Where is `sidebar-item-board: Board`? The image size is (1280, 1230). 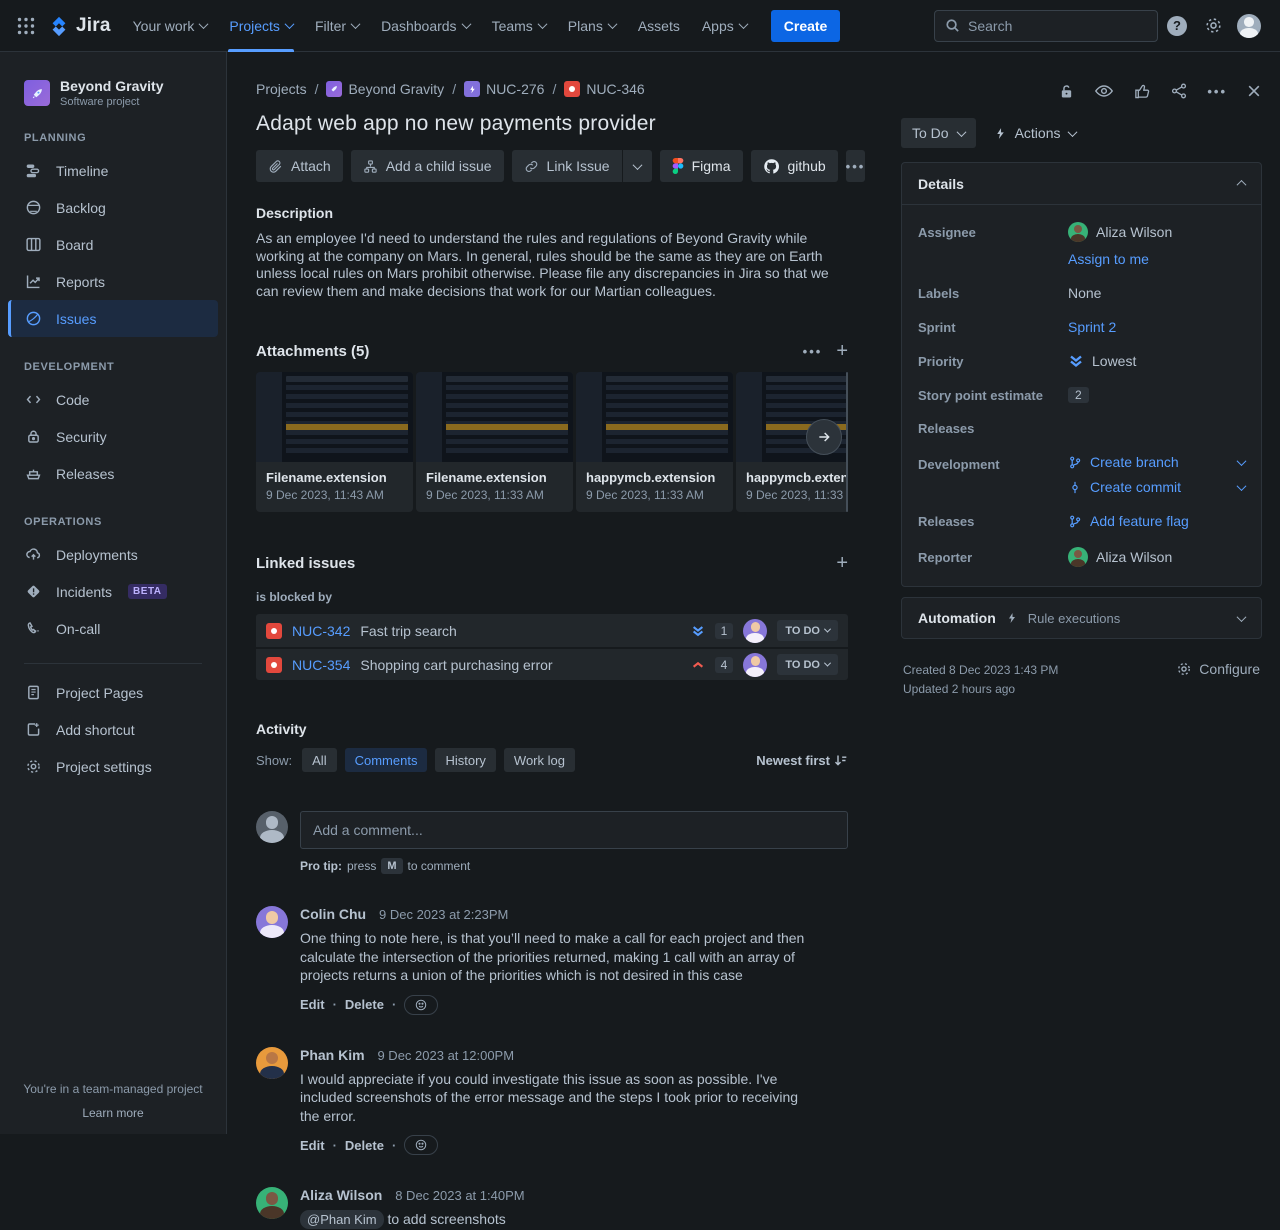
sidebar-item-board: Board is located at coordinates (113, 244).